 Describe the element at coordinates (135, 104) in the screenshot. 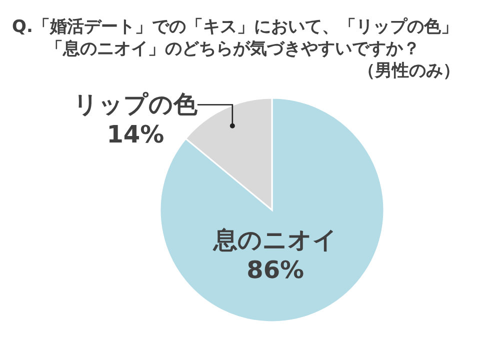

I see `slice-label: リップの色` at that location.